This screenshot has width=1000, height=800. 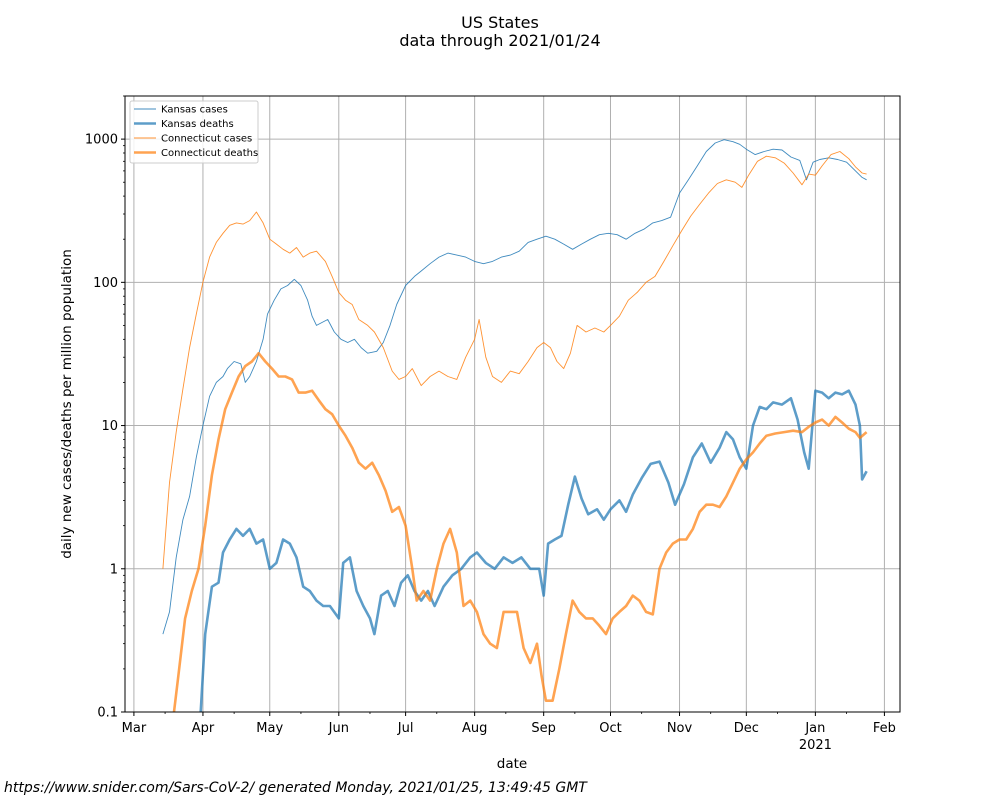 I want to click on x-tick-label: Nov, so click(x=680, y=728).